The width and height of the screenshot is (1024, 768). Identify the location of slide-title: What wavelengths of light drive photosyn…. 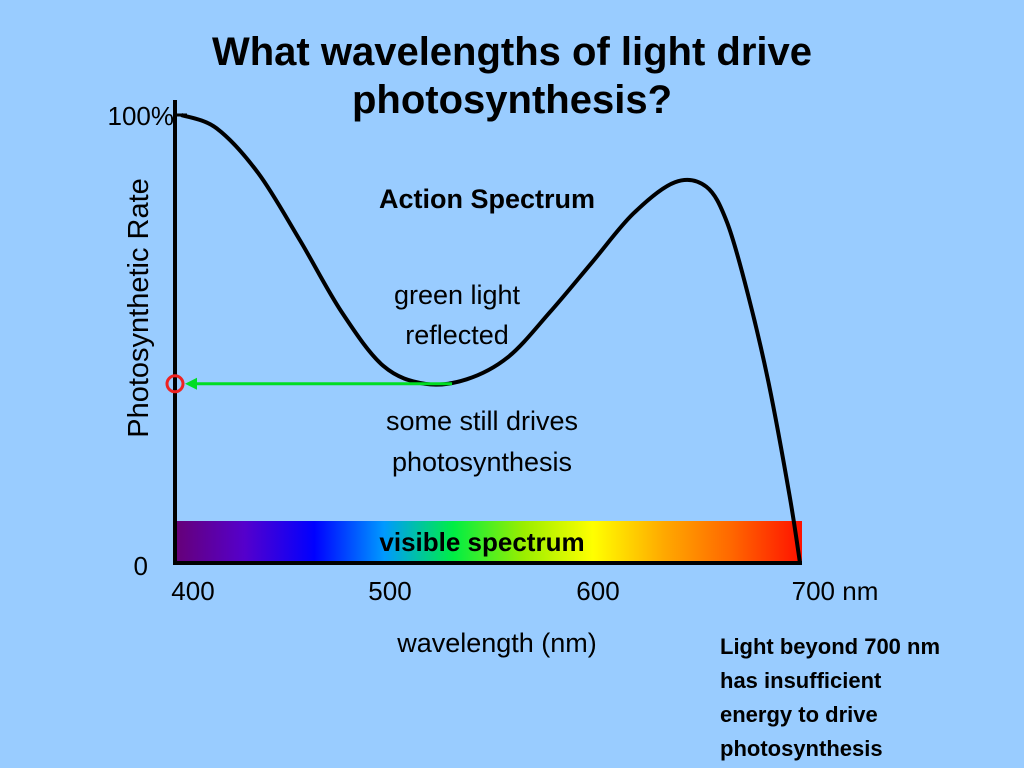
(512, 76).